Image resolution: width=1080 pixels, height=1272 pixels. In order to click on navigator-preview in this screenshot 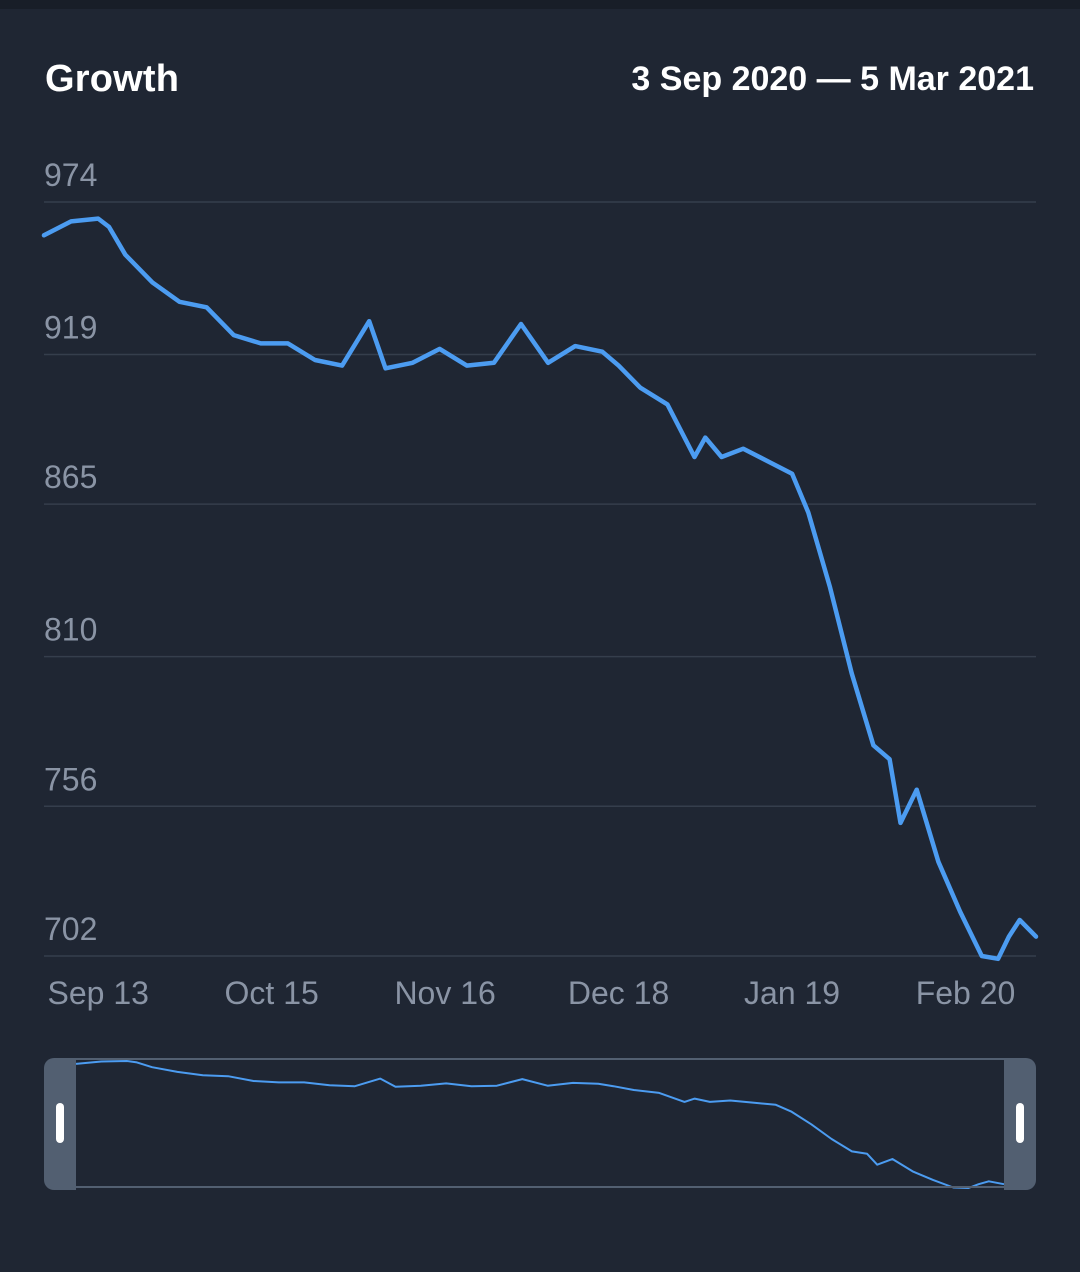, I will do `click(540, 1124)`.